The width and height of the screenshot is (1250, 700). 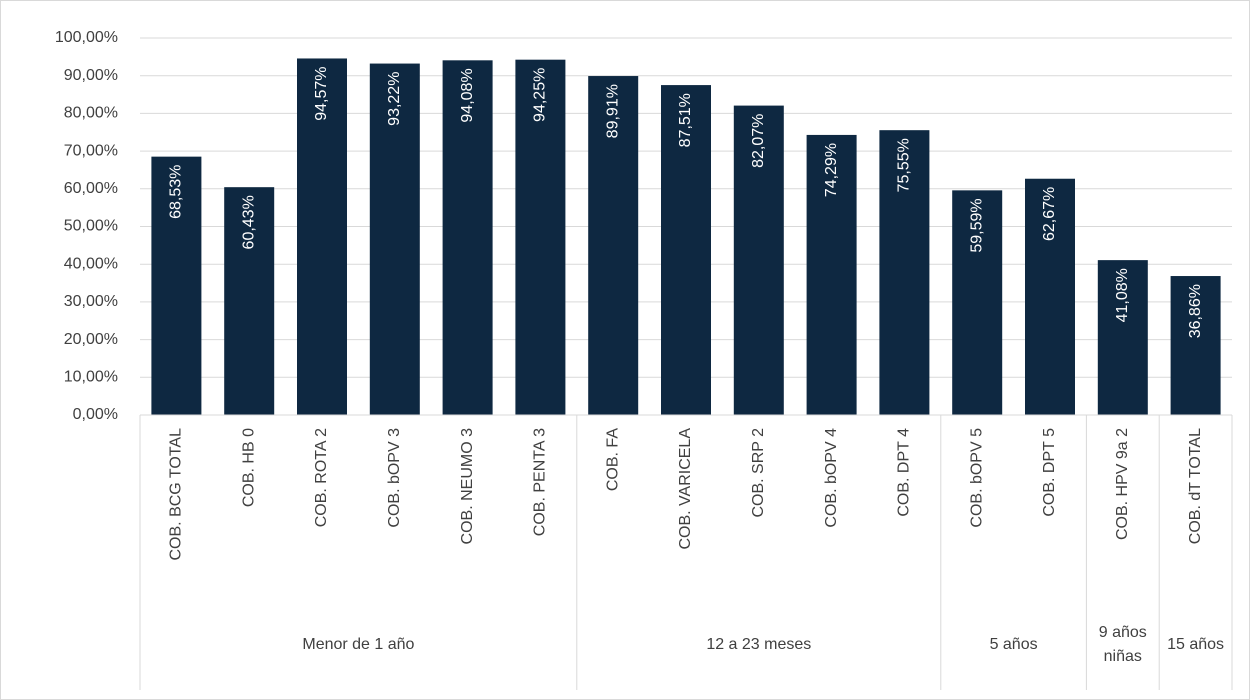 I want to click on group-label-box: Menor de 1 año, so click(x=358, y=644).